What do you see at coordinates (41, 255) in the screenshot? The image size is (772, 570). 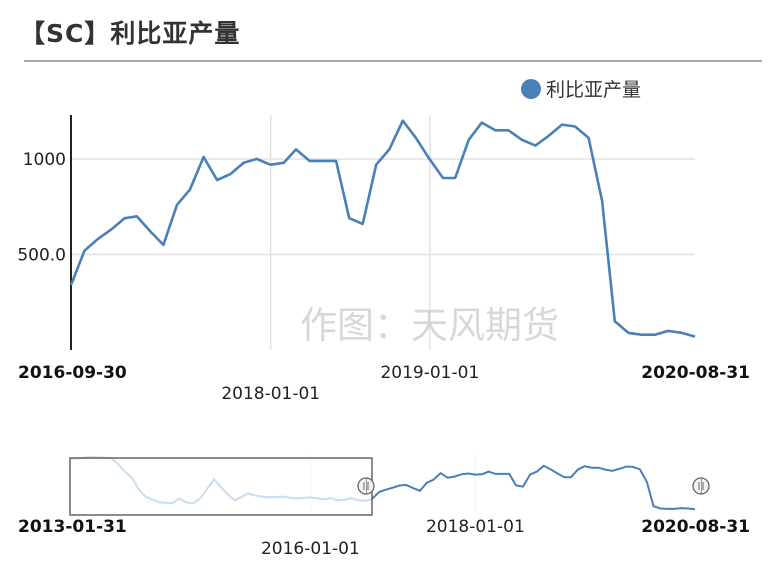 I see `y-tick-label: 500.0` at bounding box center [41, 255].